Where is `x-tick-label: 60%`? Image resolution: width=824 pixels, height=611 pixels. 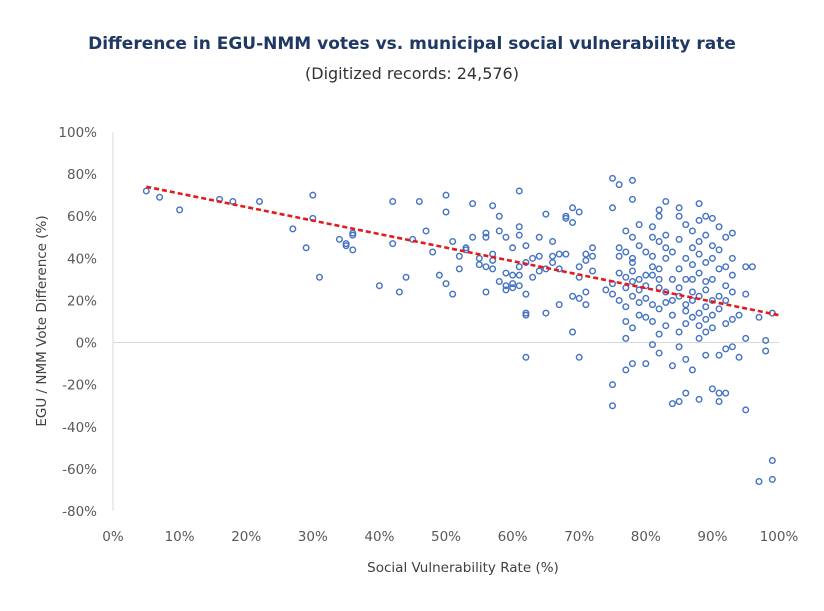
x-tick-label: 60% is located at coordinates (513, 537).